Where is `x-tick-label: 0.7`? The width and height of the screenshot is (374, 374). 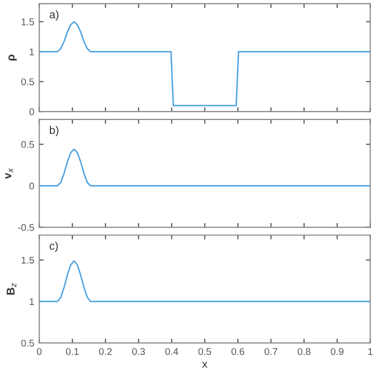
x-tick-label: 0.7 is located at coordinates (271, 351).